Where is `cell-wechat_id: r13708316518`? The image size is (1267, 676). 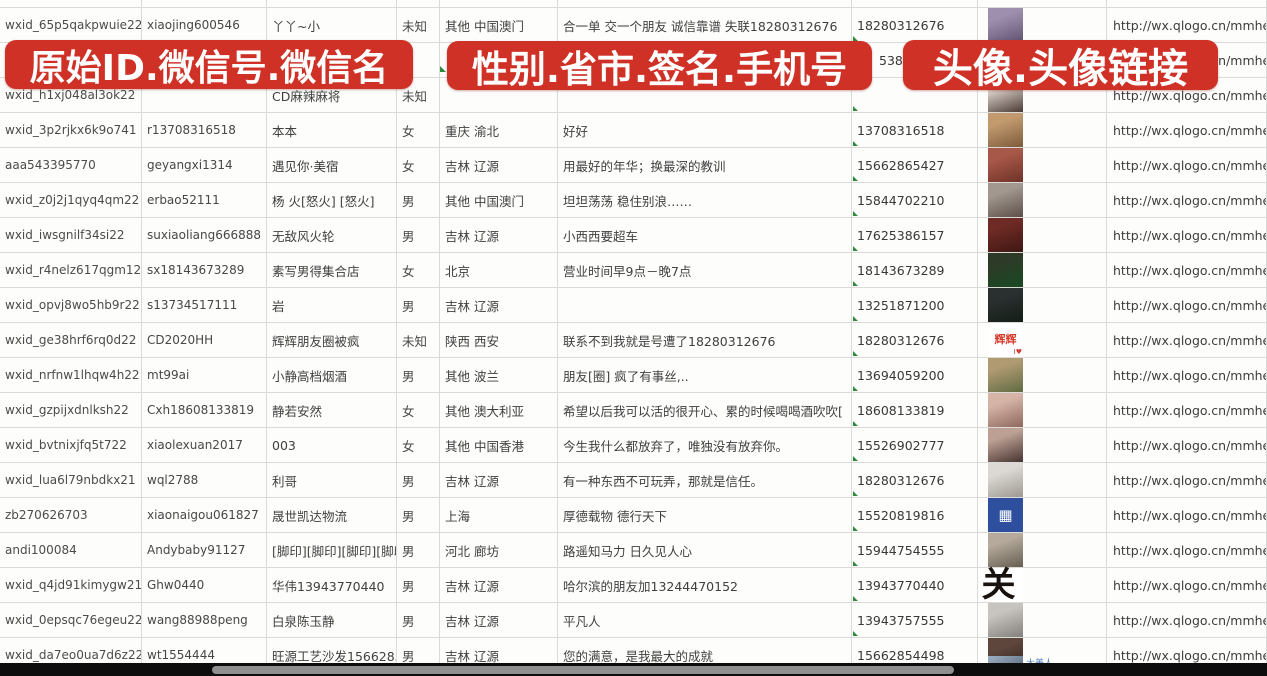
cell-wechat_id: r13708316518 is located at coordinates (204, 130).